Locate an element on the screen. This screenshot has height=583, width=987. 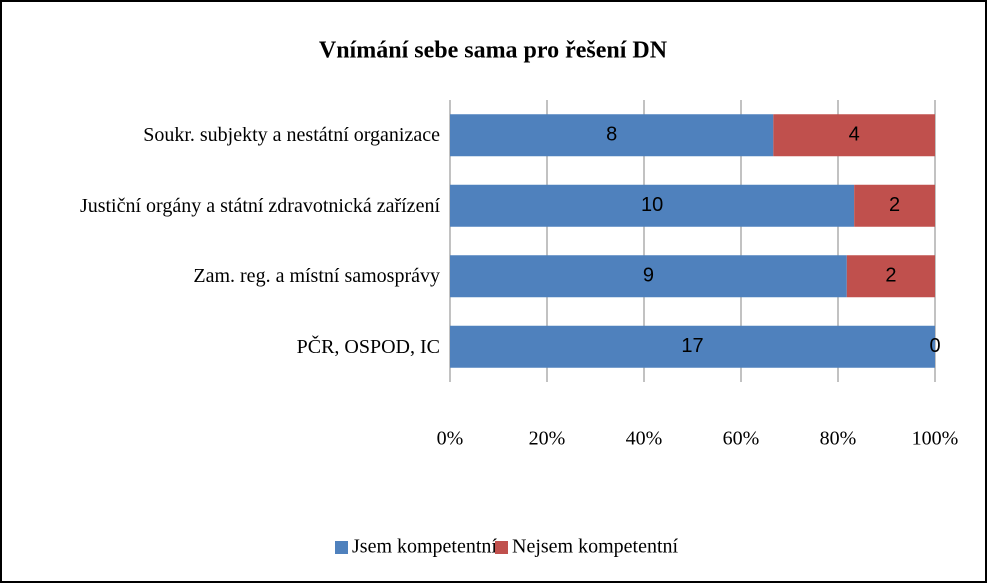
x-tick-label: 40% is located at coordinates (644, 439).